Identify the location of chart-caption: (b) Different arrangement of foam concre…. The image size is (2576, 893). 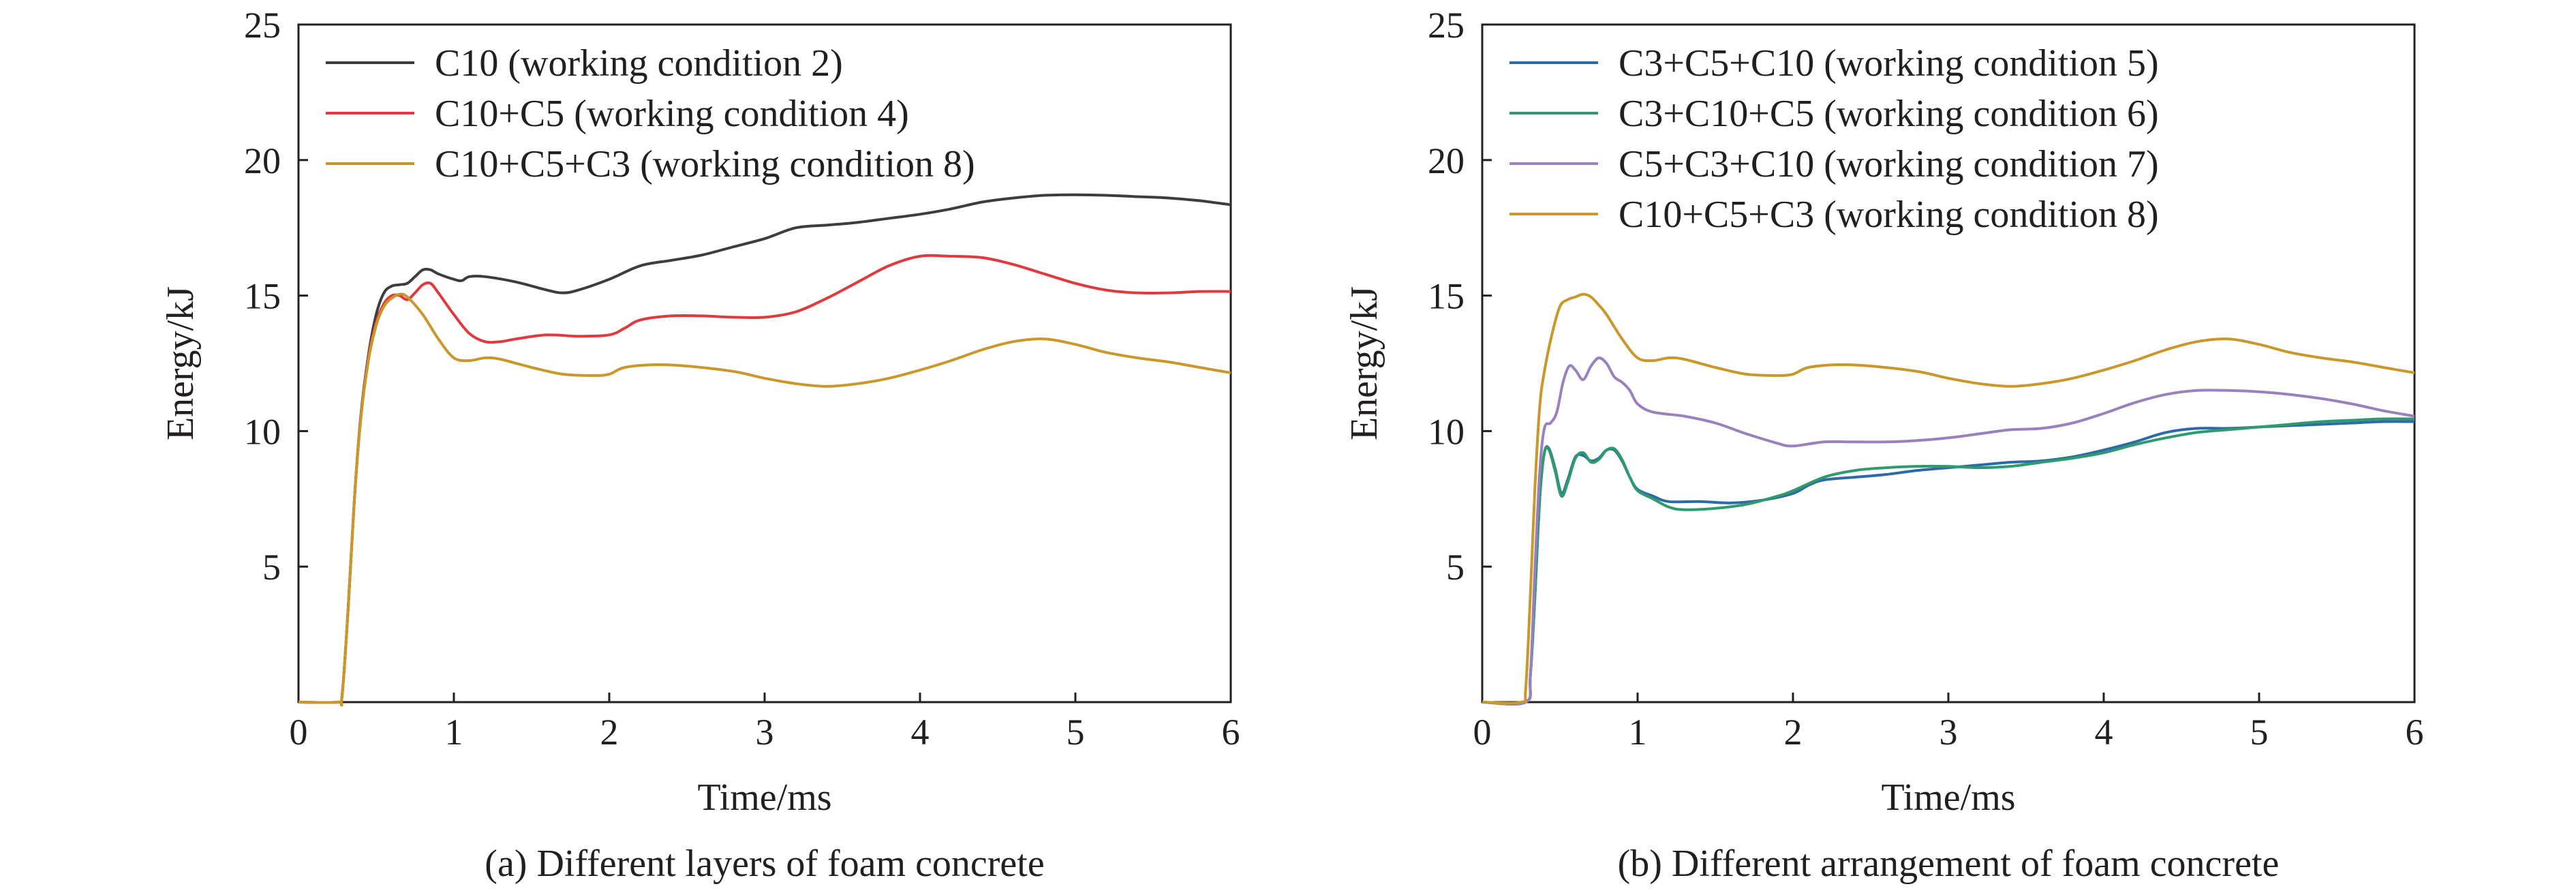
(1949, 864).